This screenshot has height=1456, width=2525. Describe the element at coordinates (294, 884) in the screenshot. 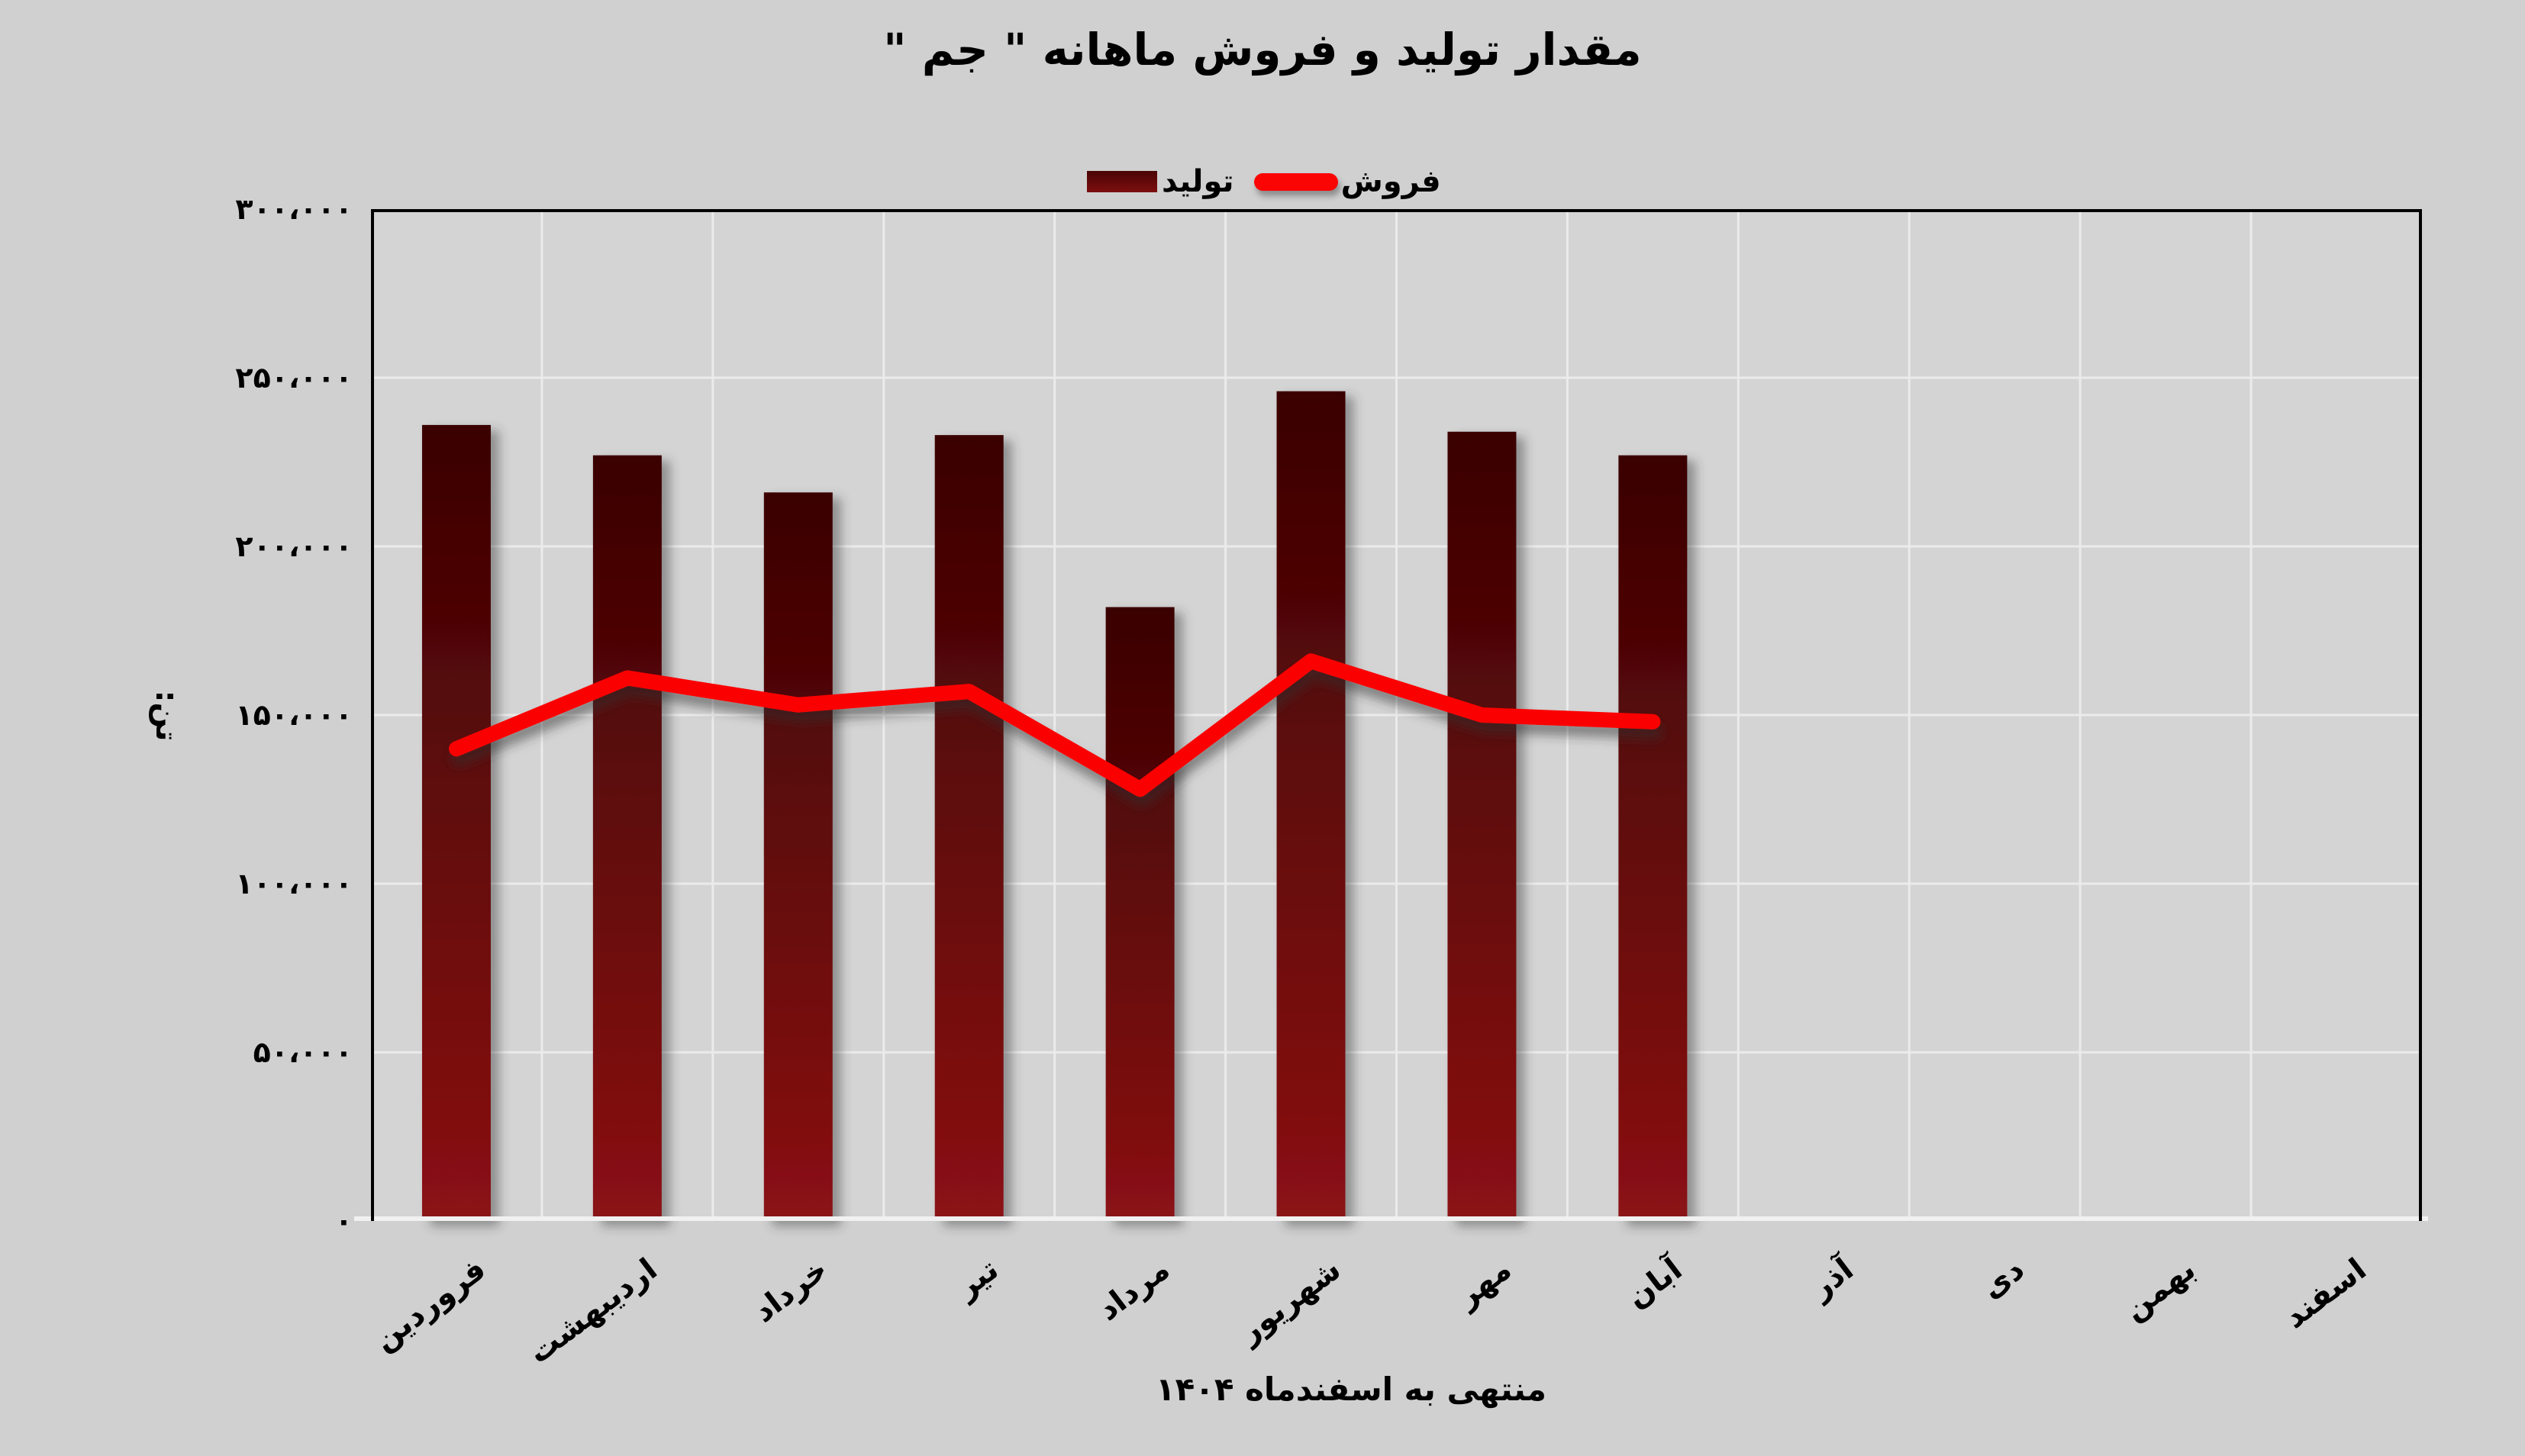

I see `y-tick-label: ۱۰۰،۰۰۰` at that location.